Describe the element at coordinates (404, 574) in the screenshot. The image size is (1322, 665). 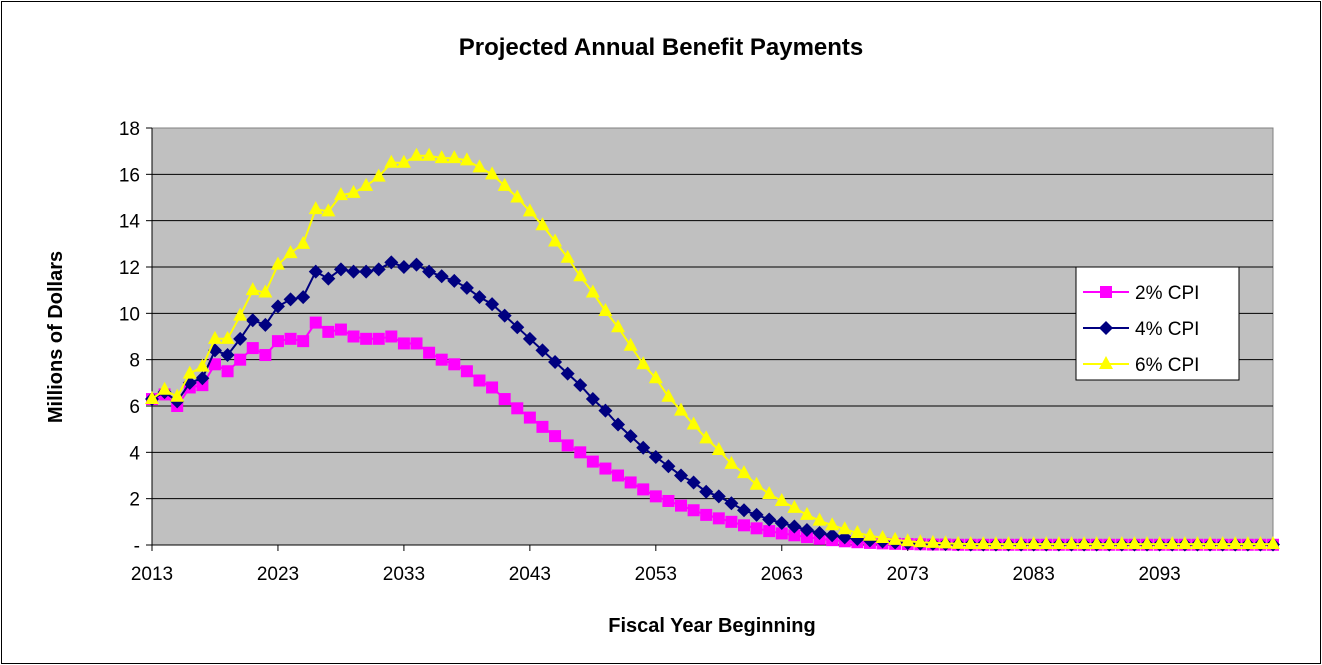
I see `x-tick-label: 2033` at that location.